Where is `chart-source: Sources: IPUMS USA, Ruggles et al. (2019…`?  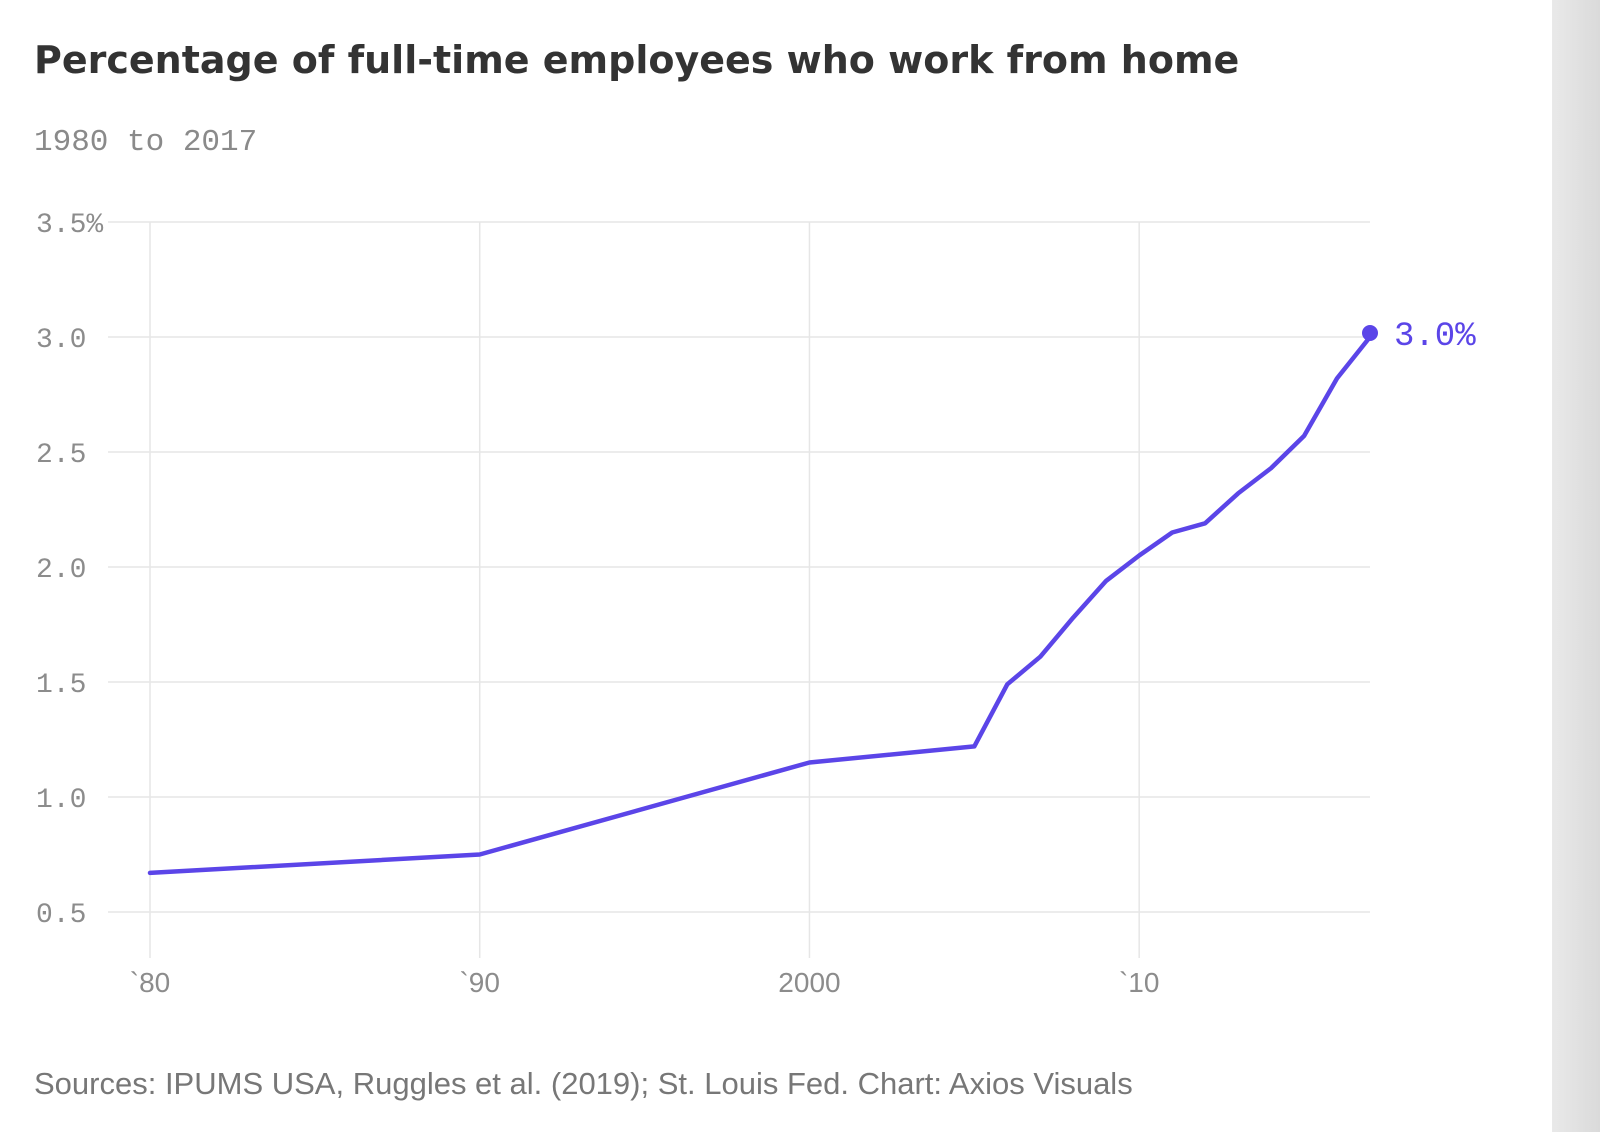 chart-source: Sources: IPUMS USA, Ruggles et al. (2019… is located at coordinates (583, 1083).